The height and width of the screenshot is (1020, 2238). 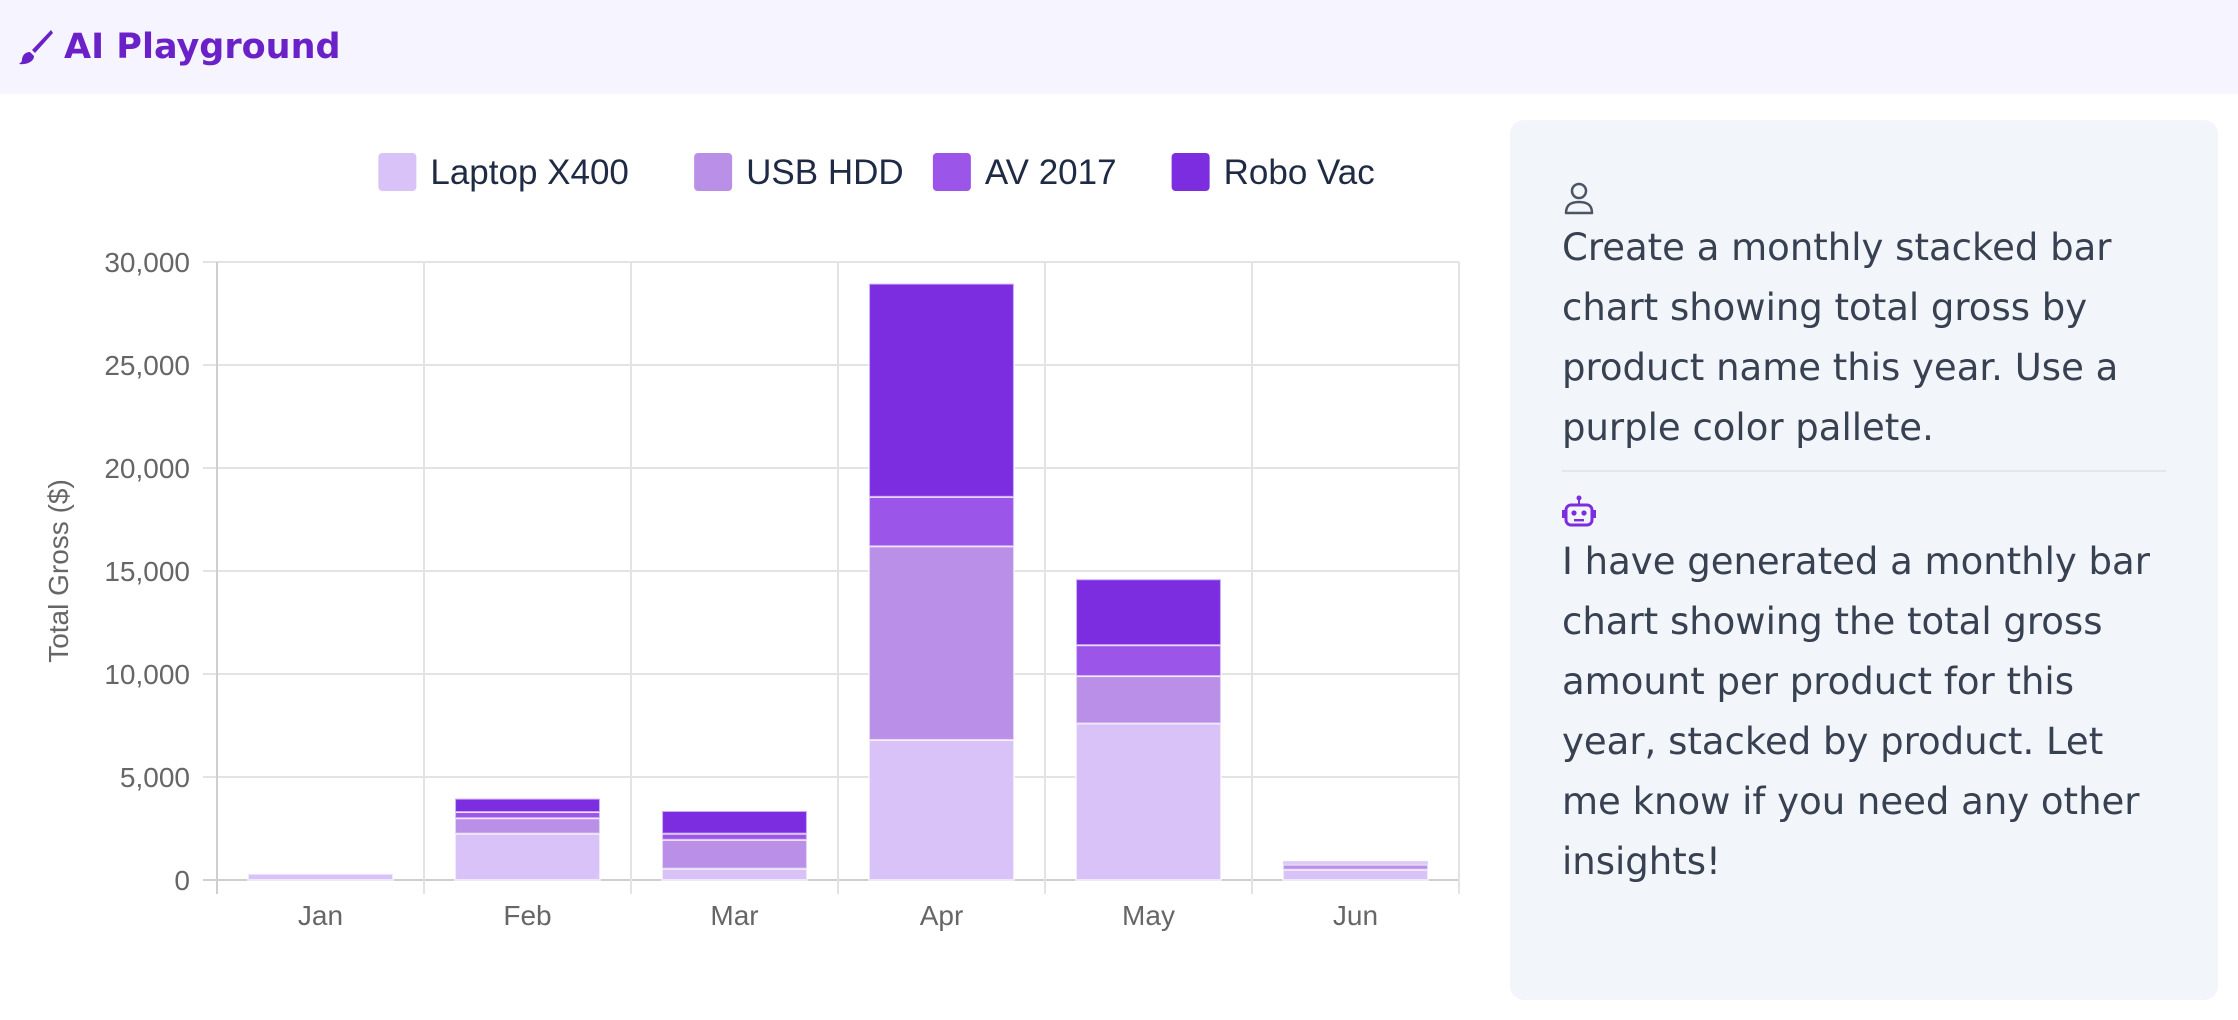 I want to click on robot-icon, so click(x=1579, y=511).